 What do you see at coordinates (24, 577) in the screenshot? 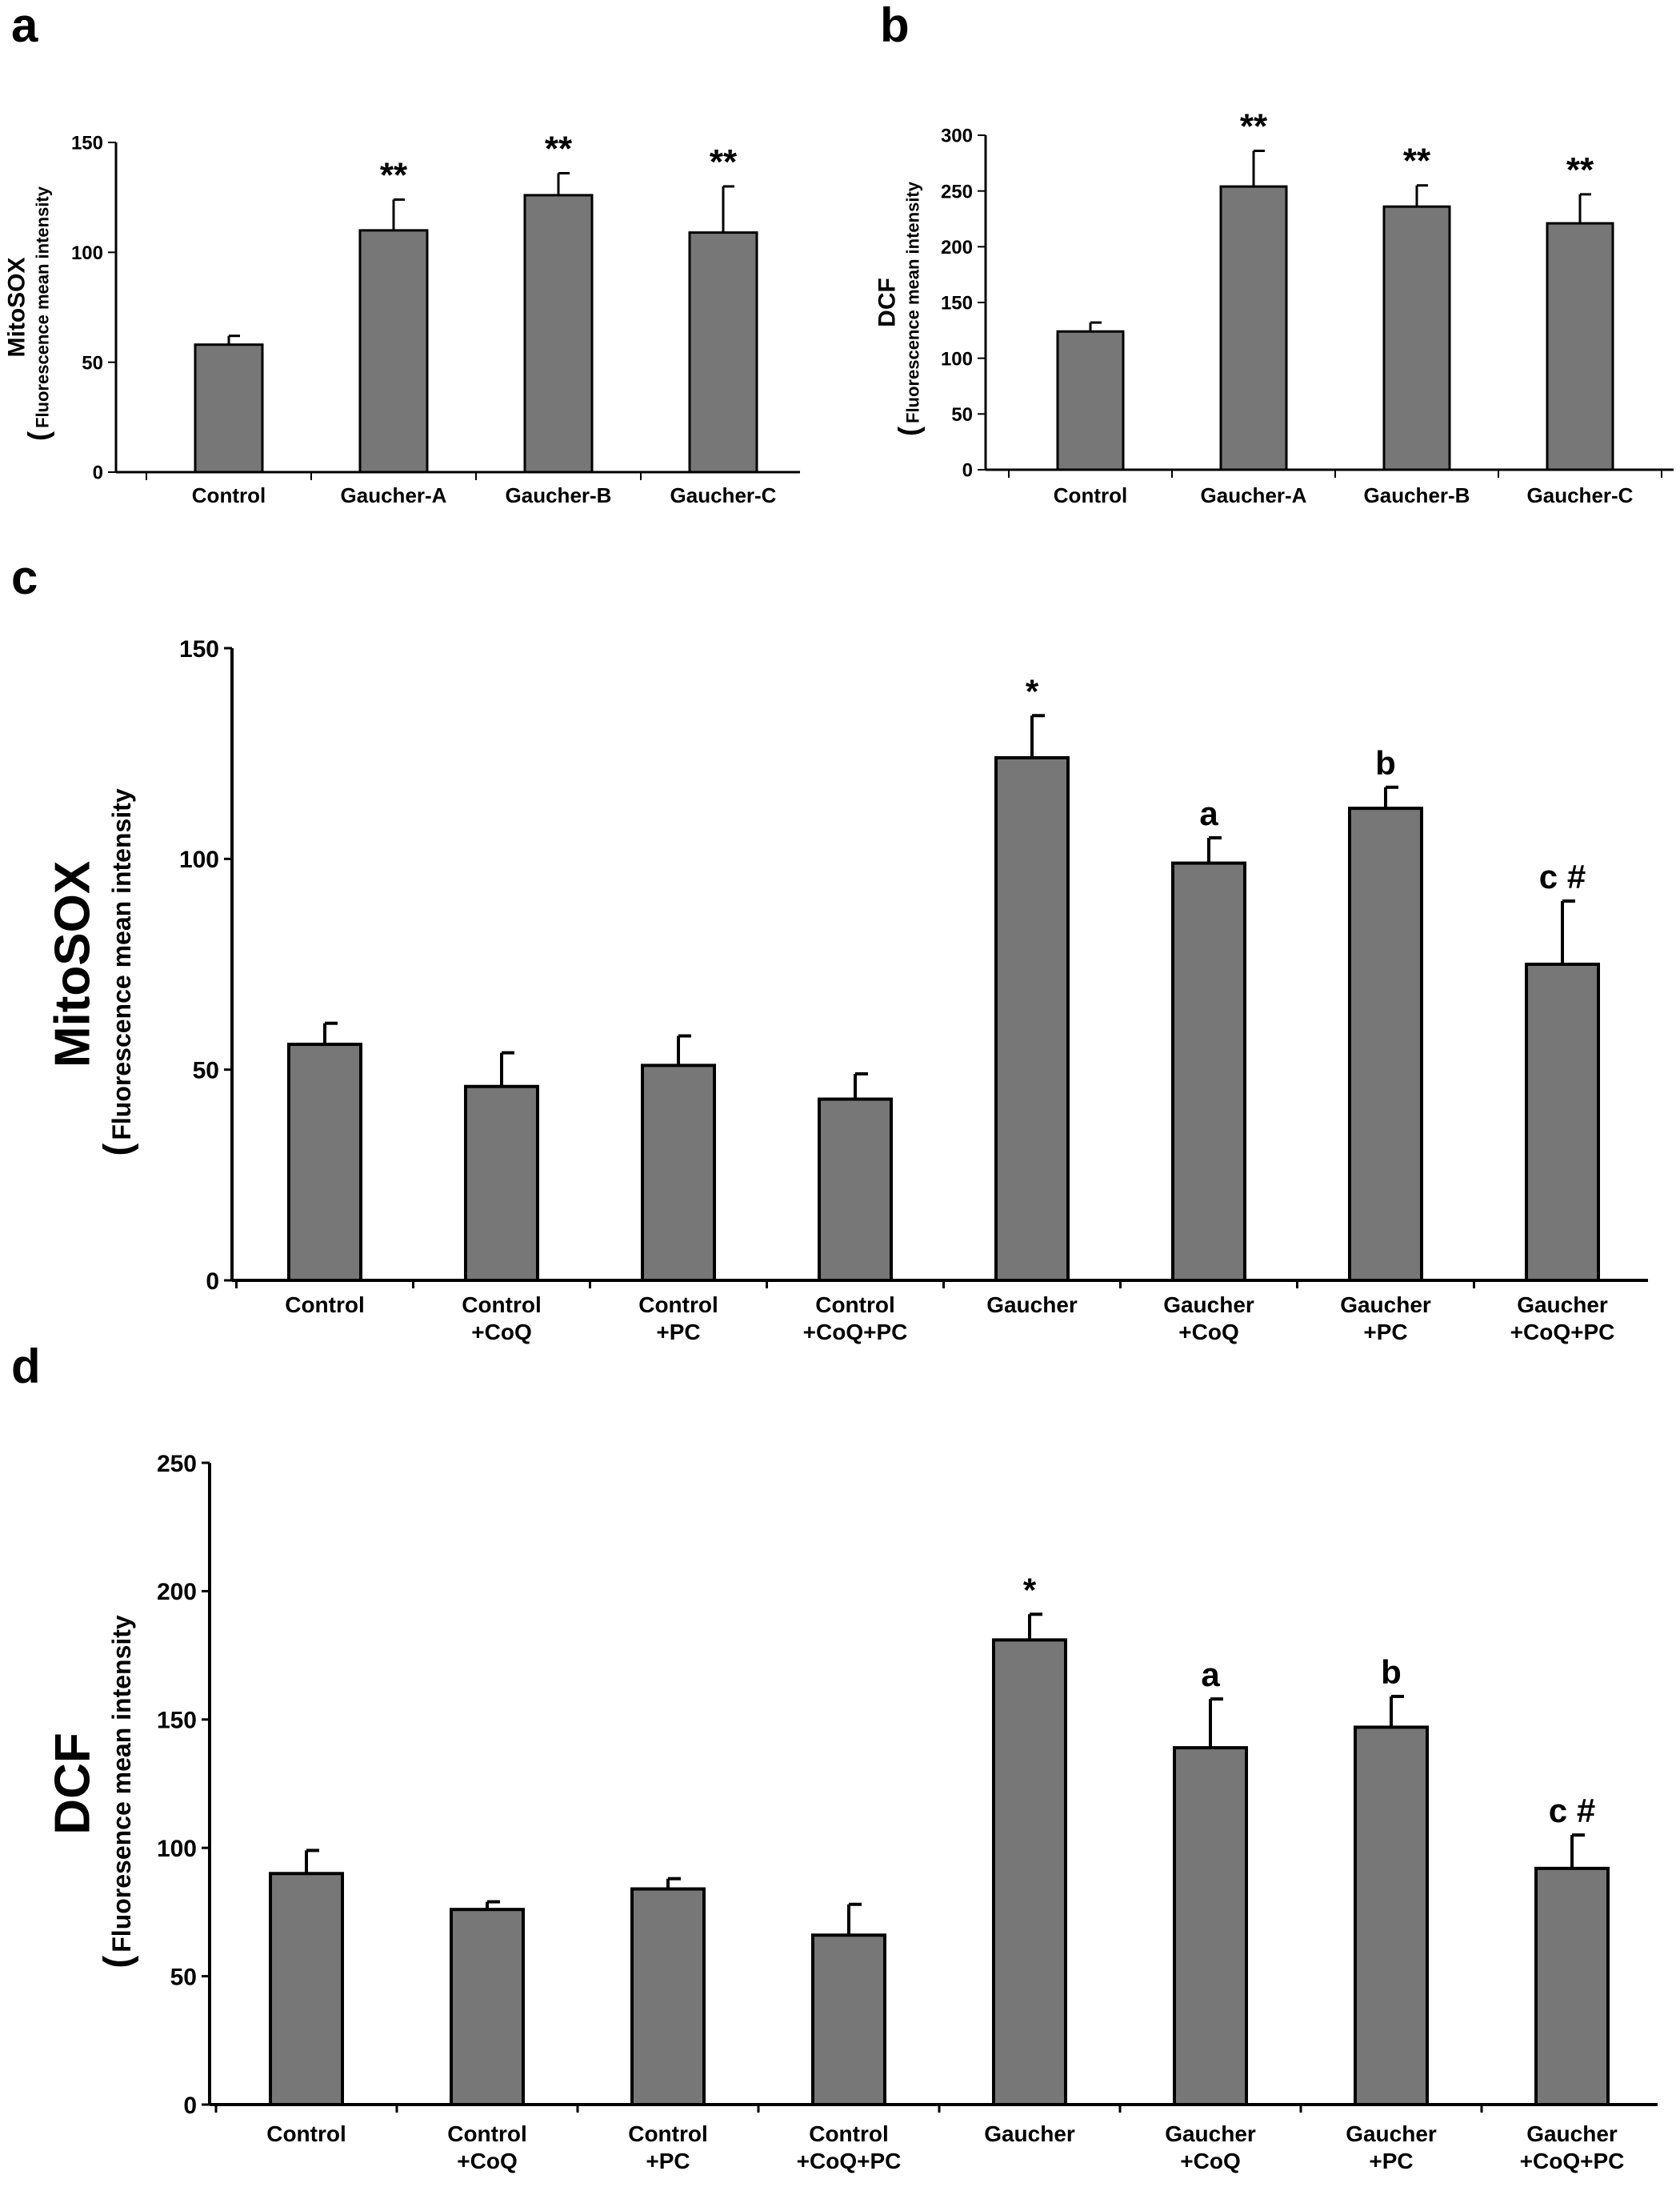
I see `panel-letter-c: c` at bounding box center [24, 577].